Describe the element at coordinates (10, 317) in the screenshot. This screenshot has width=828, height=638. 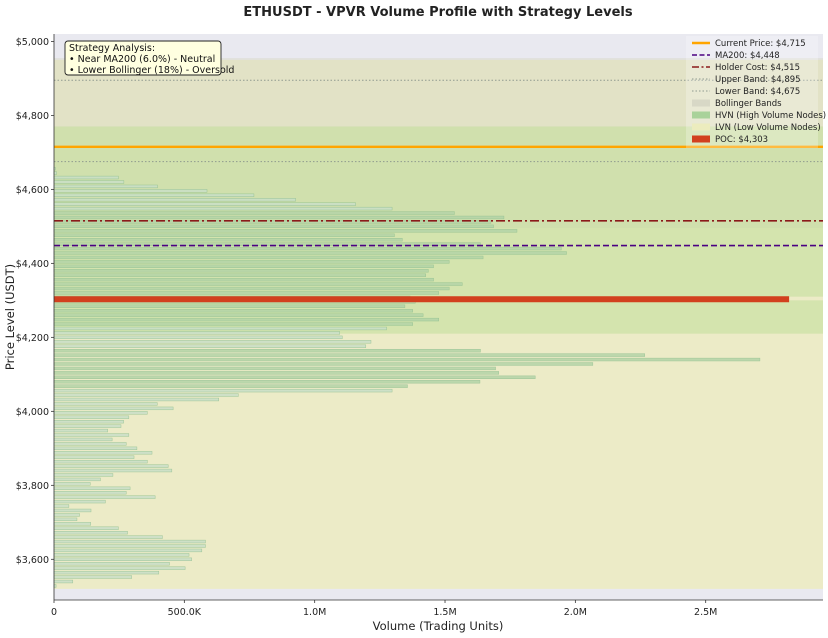
I see `y-axis-label: Price Level (USDT)` at that location.